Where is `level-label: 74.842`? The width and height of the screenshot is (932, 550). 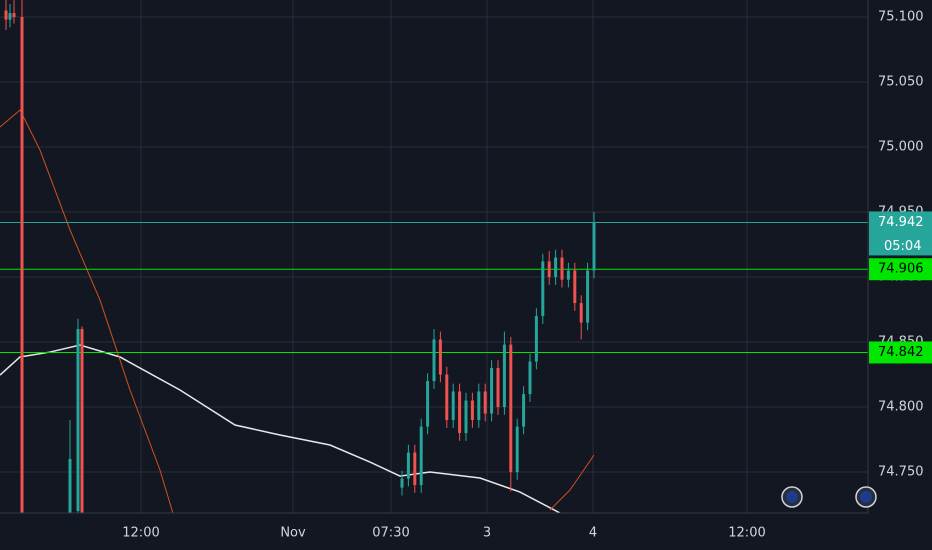 level-label: 74.842 is located at coordinates (901, 352).